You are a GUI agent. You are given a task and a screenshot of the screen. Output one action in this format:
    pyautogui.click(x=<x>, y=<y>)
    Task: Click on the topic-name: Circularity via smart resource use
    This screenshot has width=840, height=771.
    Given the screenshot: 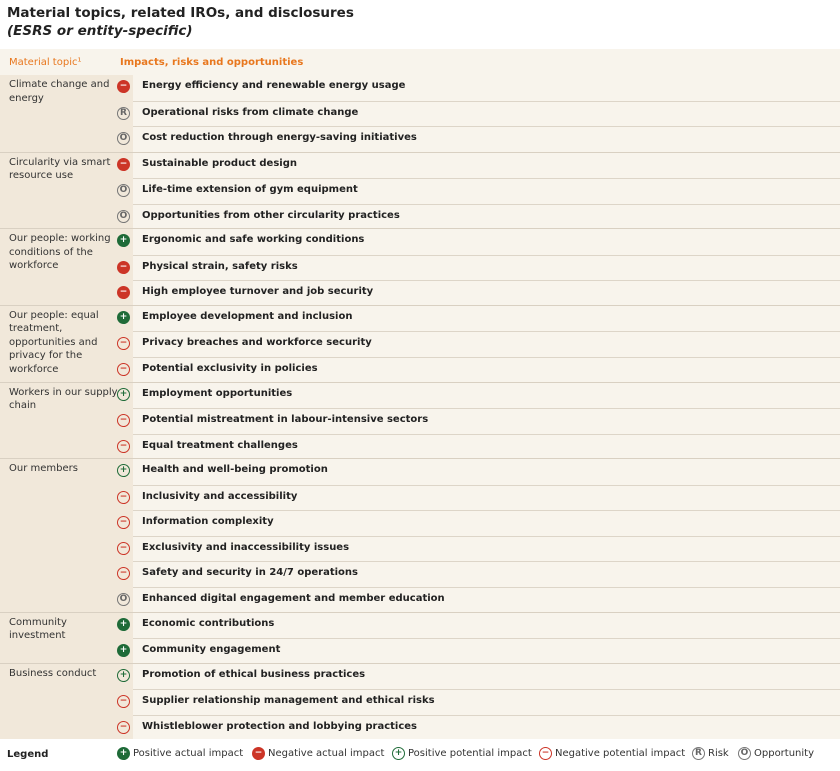 What is the action you would take?
    pyautogui.click(x=60, y=169)
    